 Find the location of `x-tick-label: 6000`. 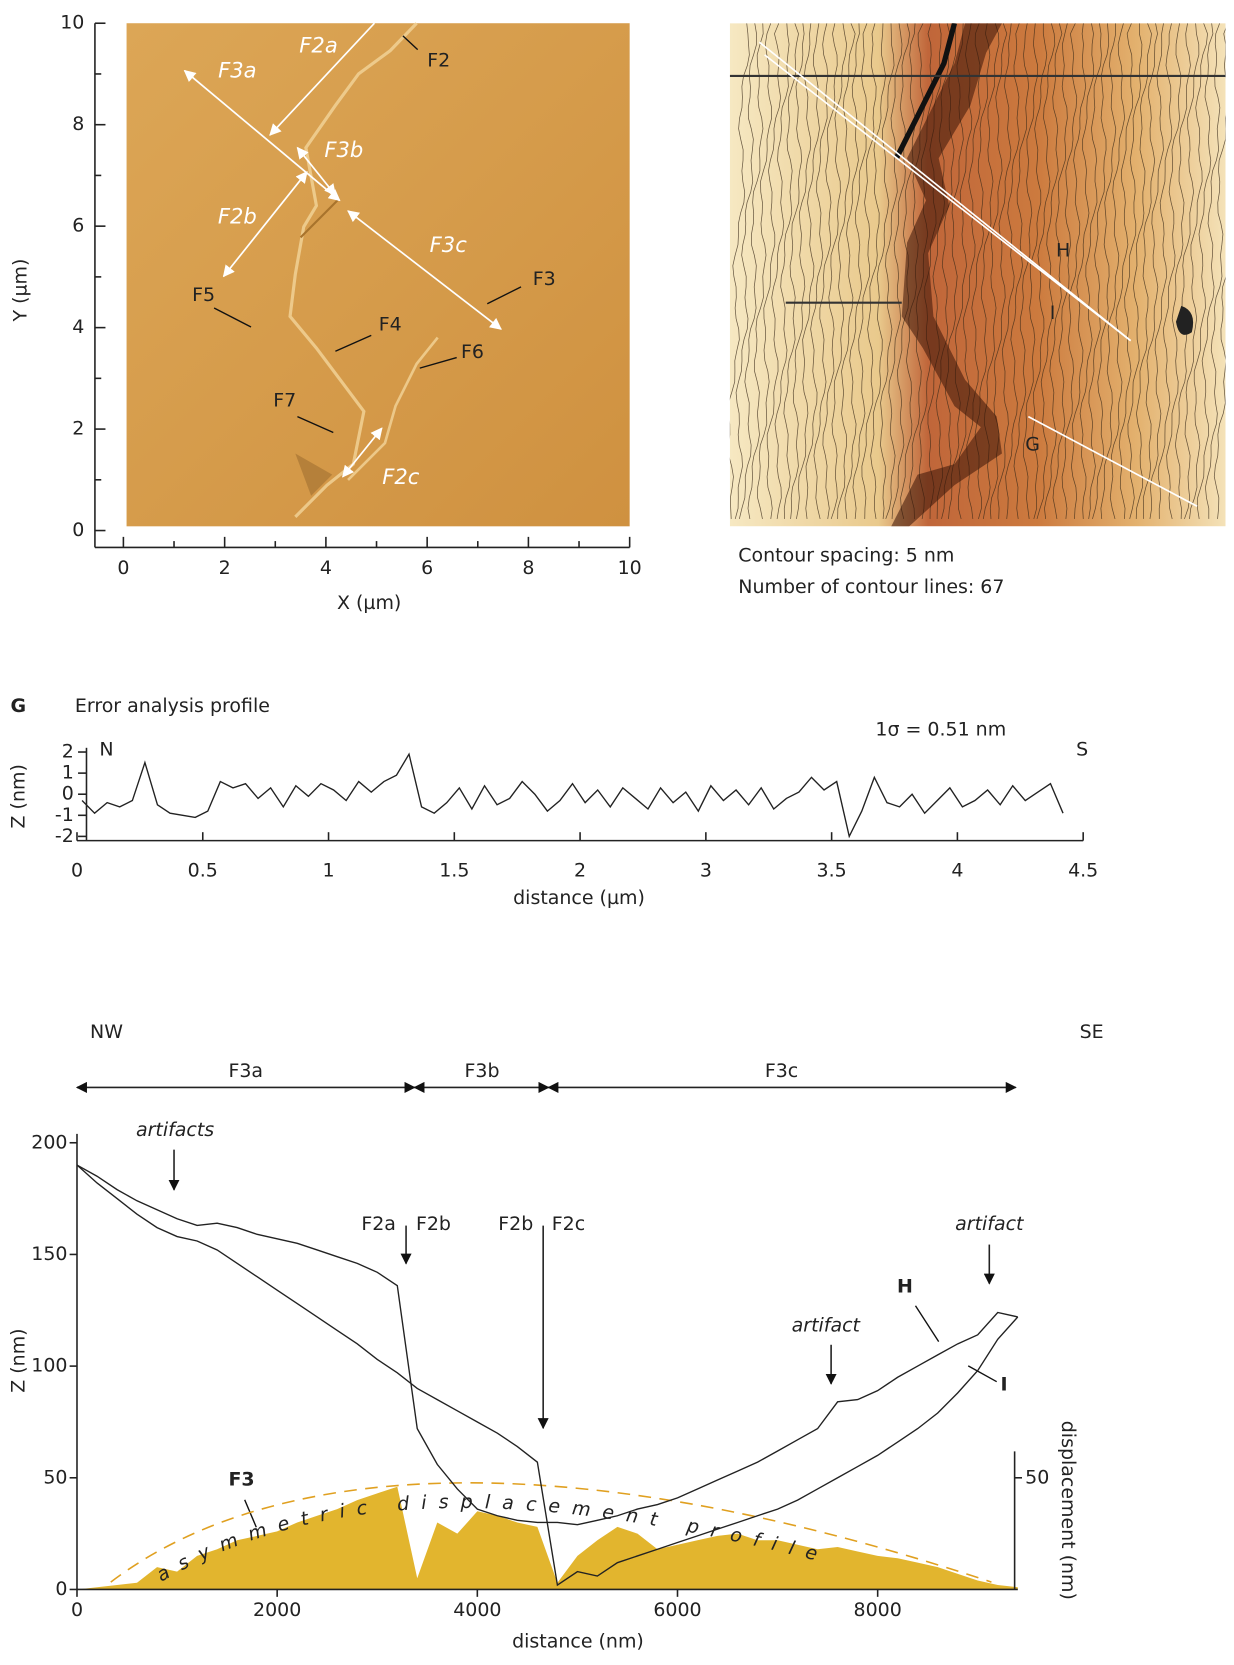

x-tick-label: 6000 is located at coordinates (677, 1610).